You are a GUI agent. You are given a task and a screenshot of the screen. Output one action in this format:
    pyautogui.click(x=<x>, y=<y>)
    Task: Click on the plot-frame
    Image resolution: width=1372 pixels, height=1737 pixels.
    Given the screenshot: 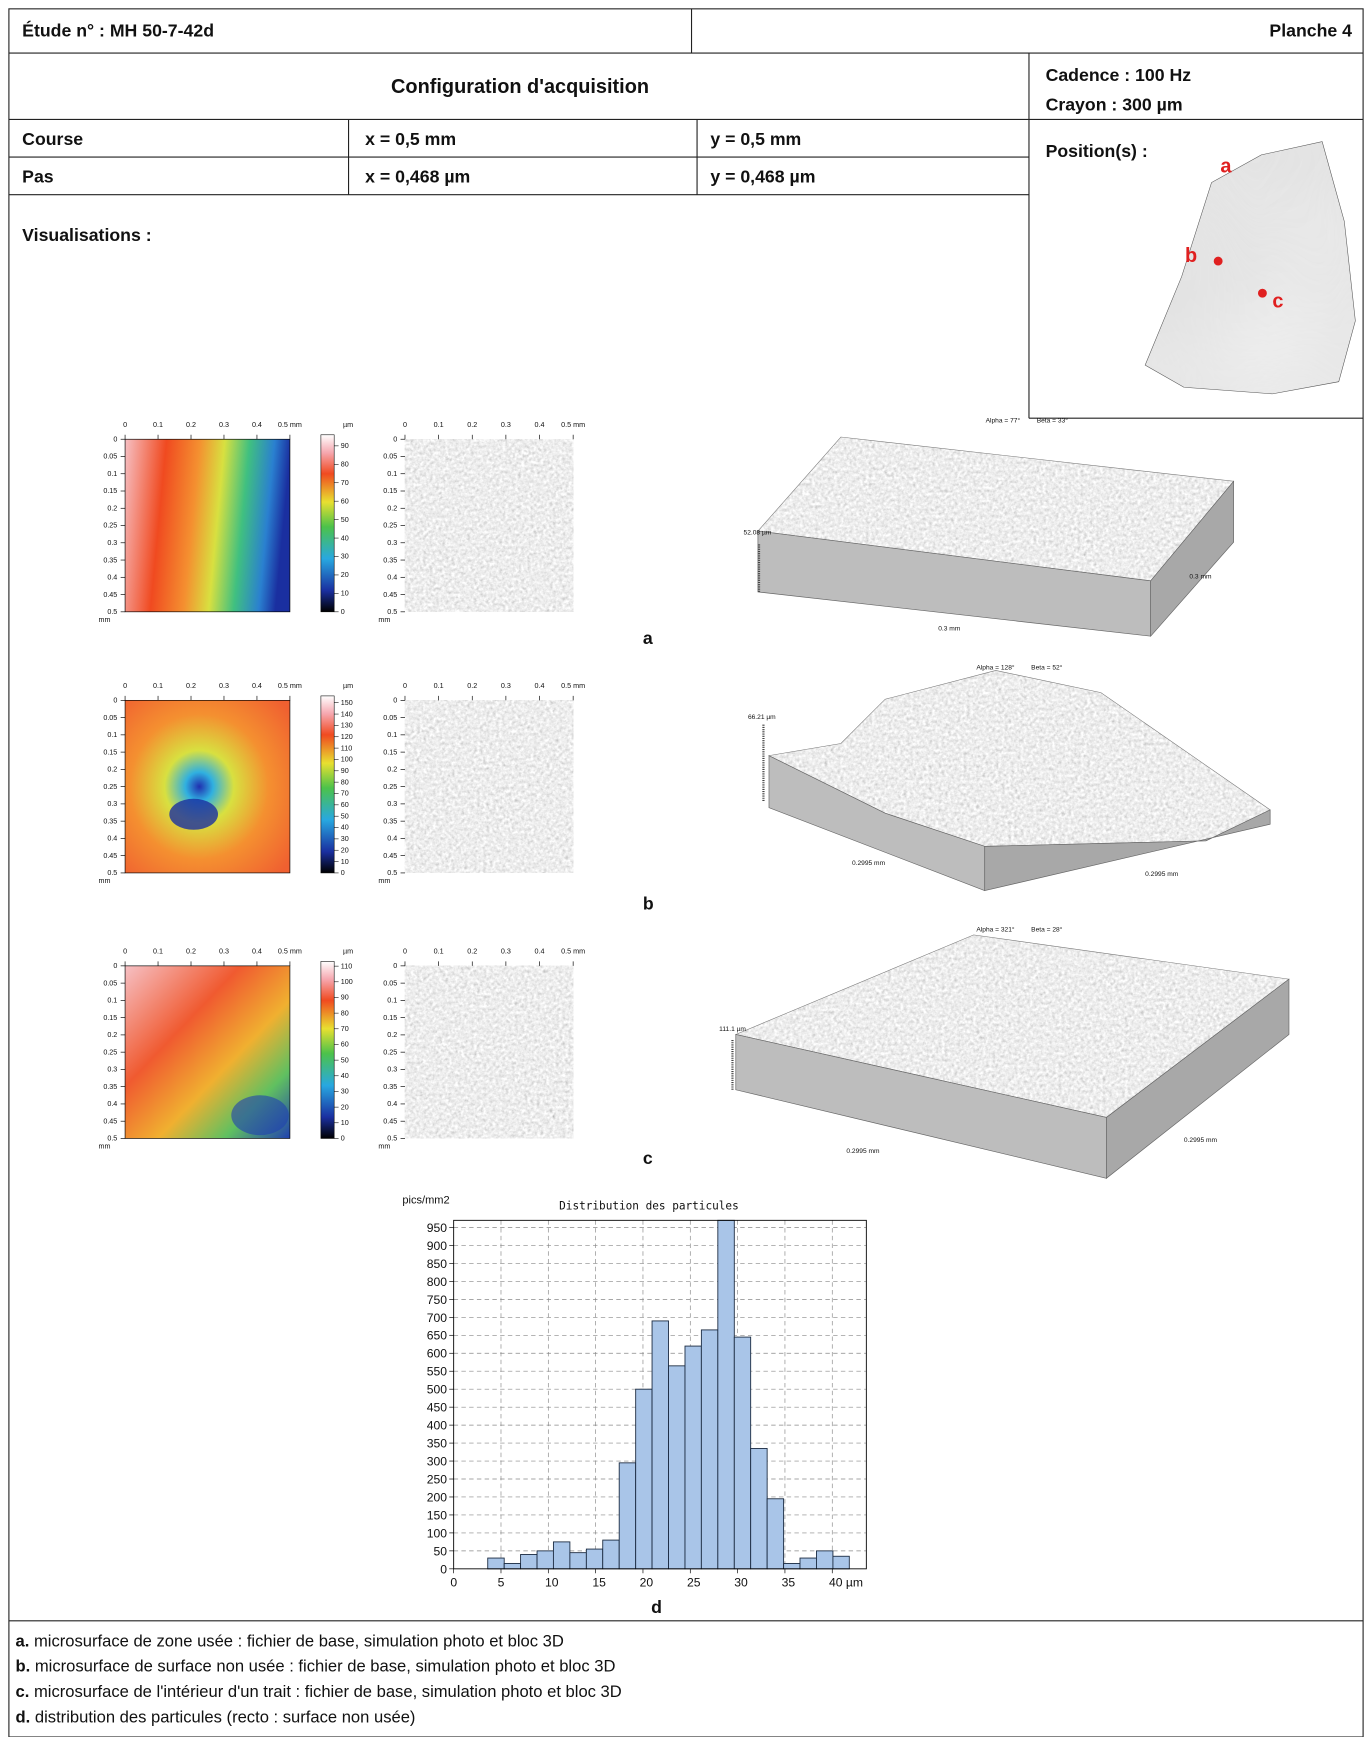 What is the action you would take?
    pyautogui.click(x=660, y=1394)
    